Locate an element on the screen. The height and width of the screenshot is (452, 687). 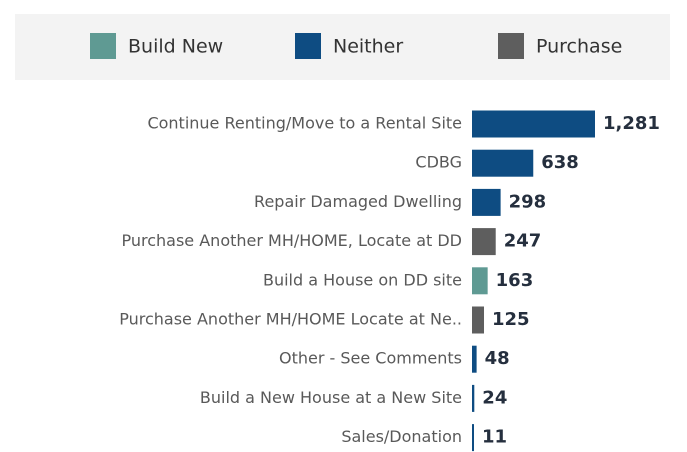
category-label: Repair Damaged Dwelling is located at coordinates (358, 201).